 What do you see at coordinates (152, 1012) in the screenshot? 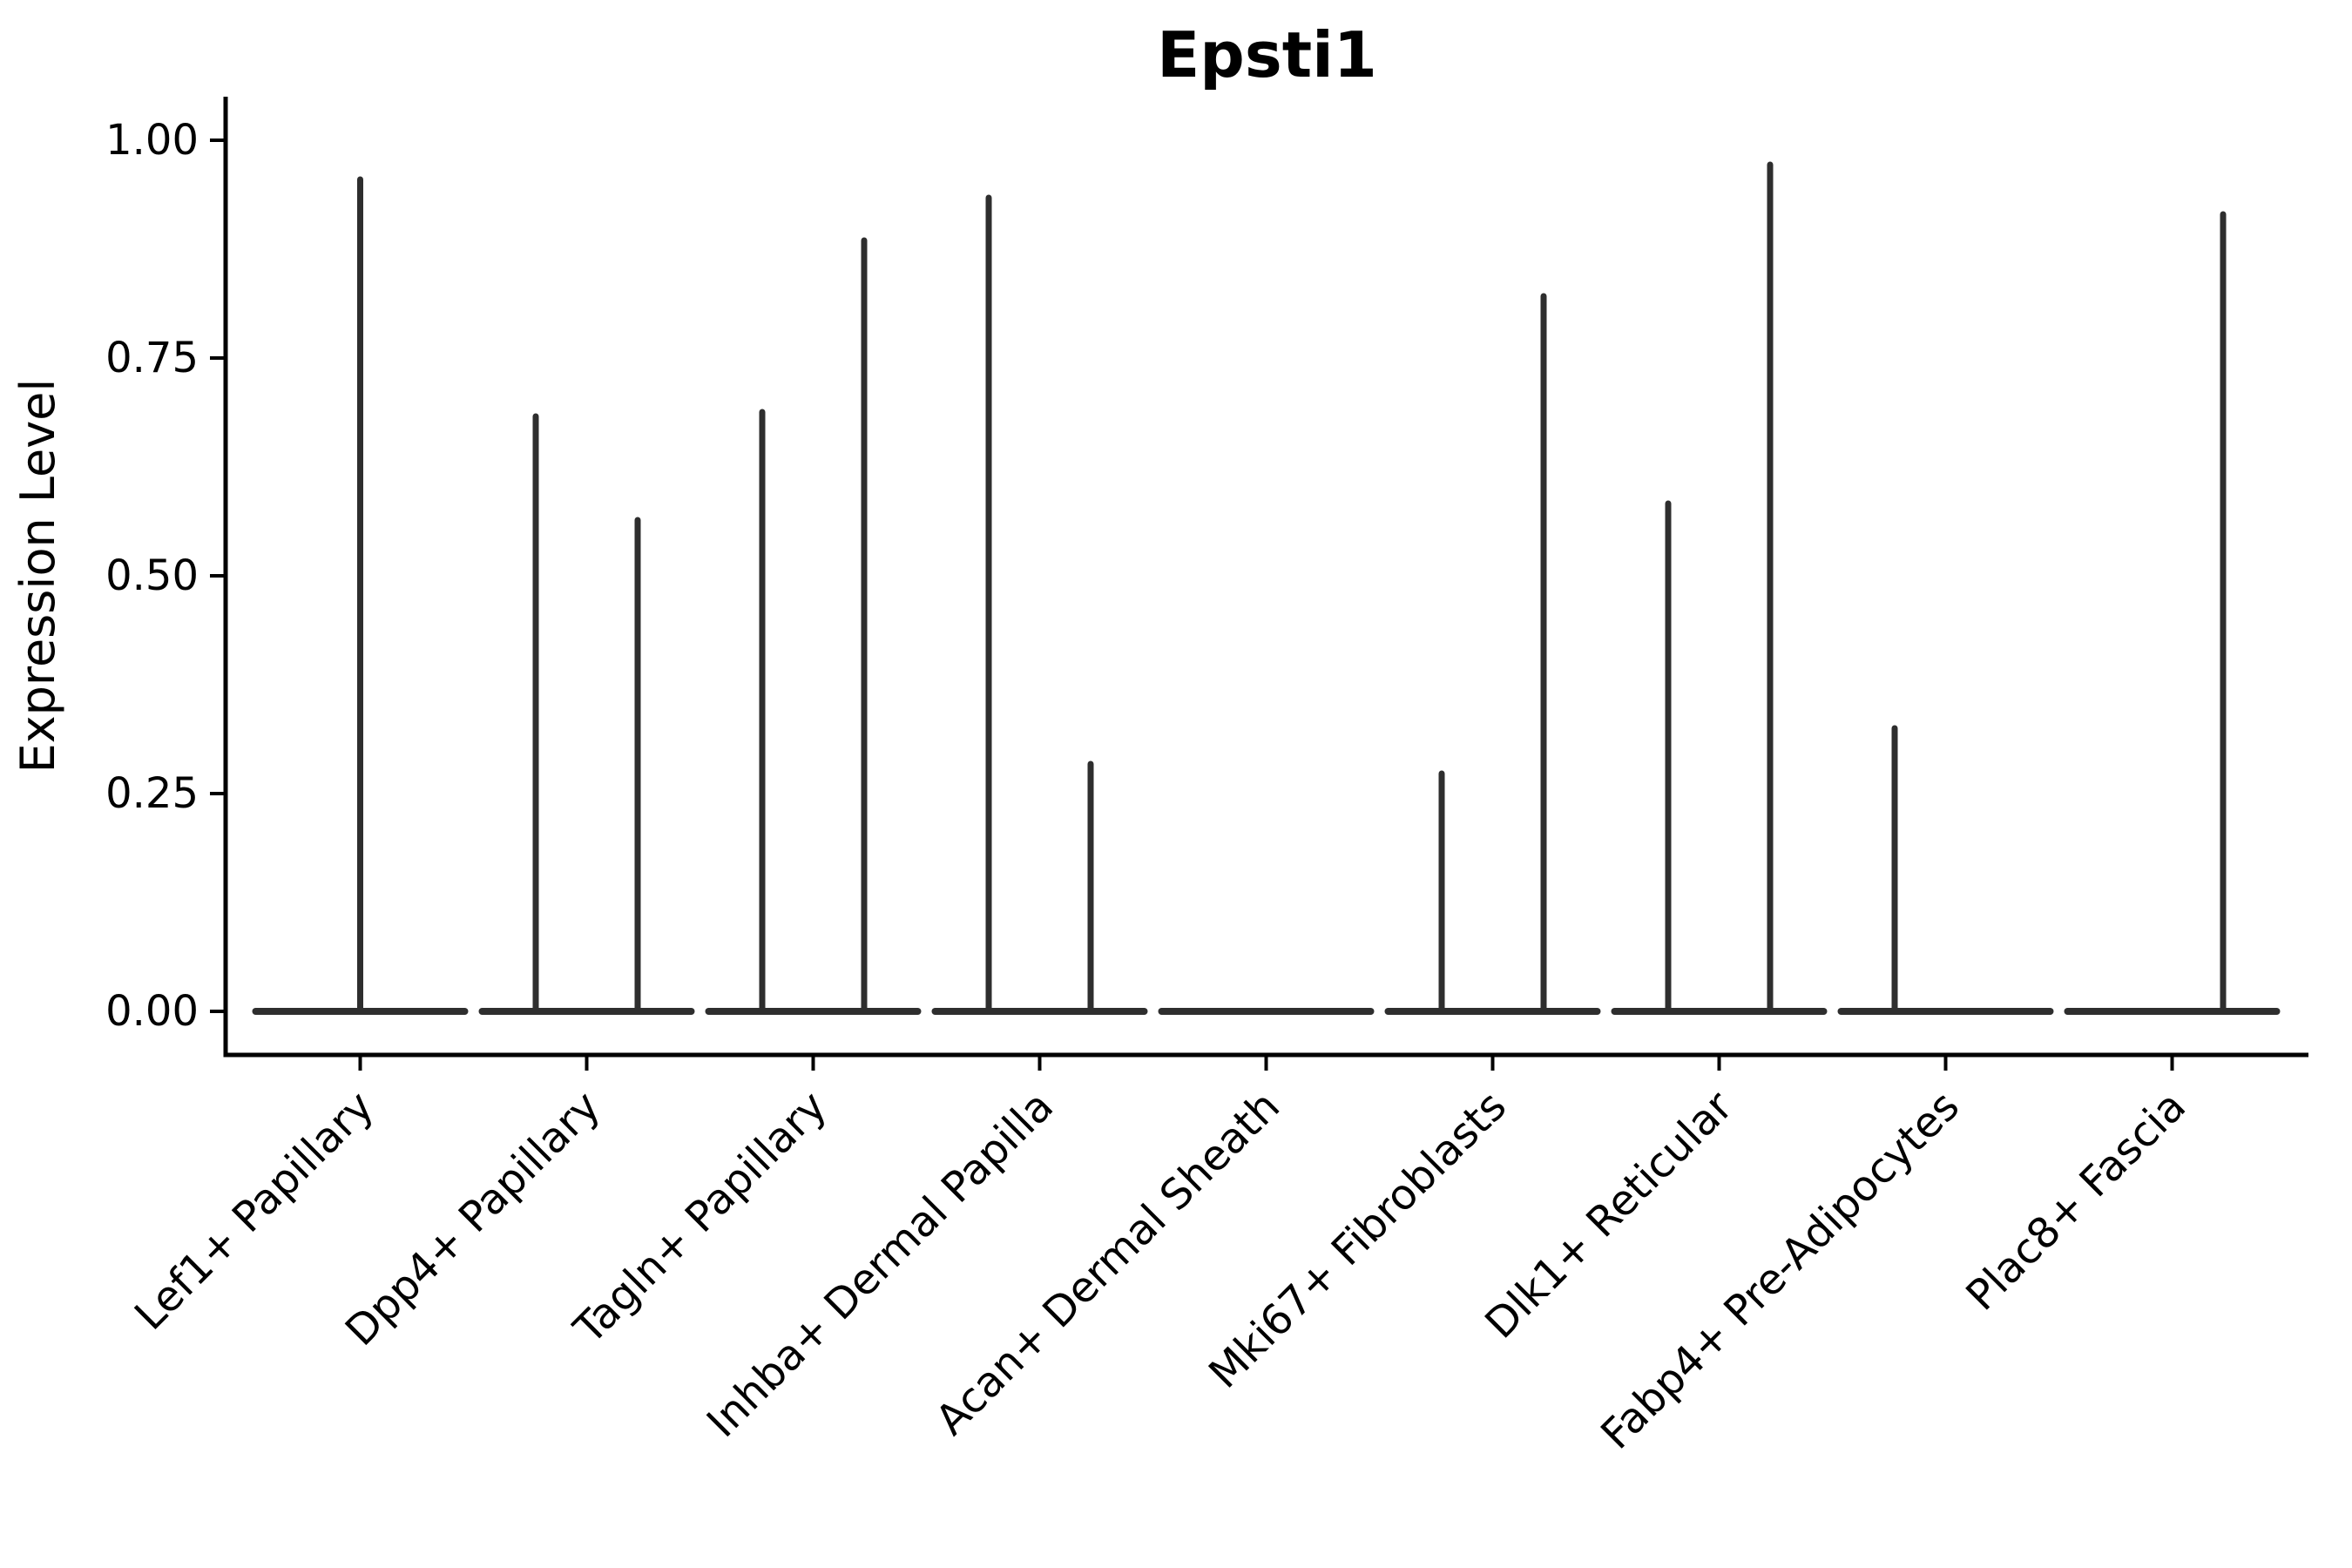
I see `y-tick-label: 0.00` at bounding box center [152, 1012].